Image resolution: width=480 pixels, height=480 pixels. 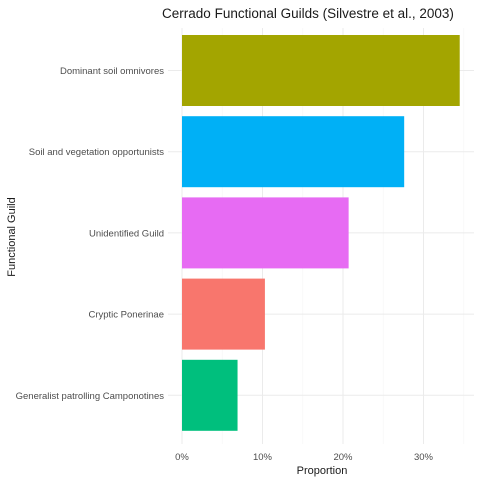 What do you see at coordinates (321, 70) in the screenshot?
I see `bar-dominant-soil-omnivores` at bounding box center [321, 70].